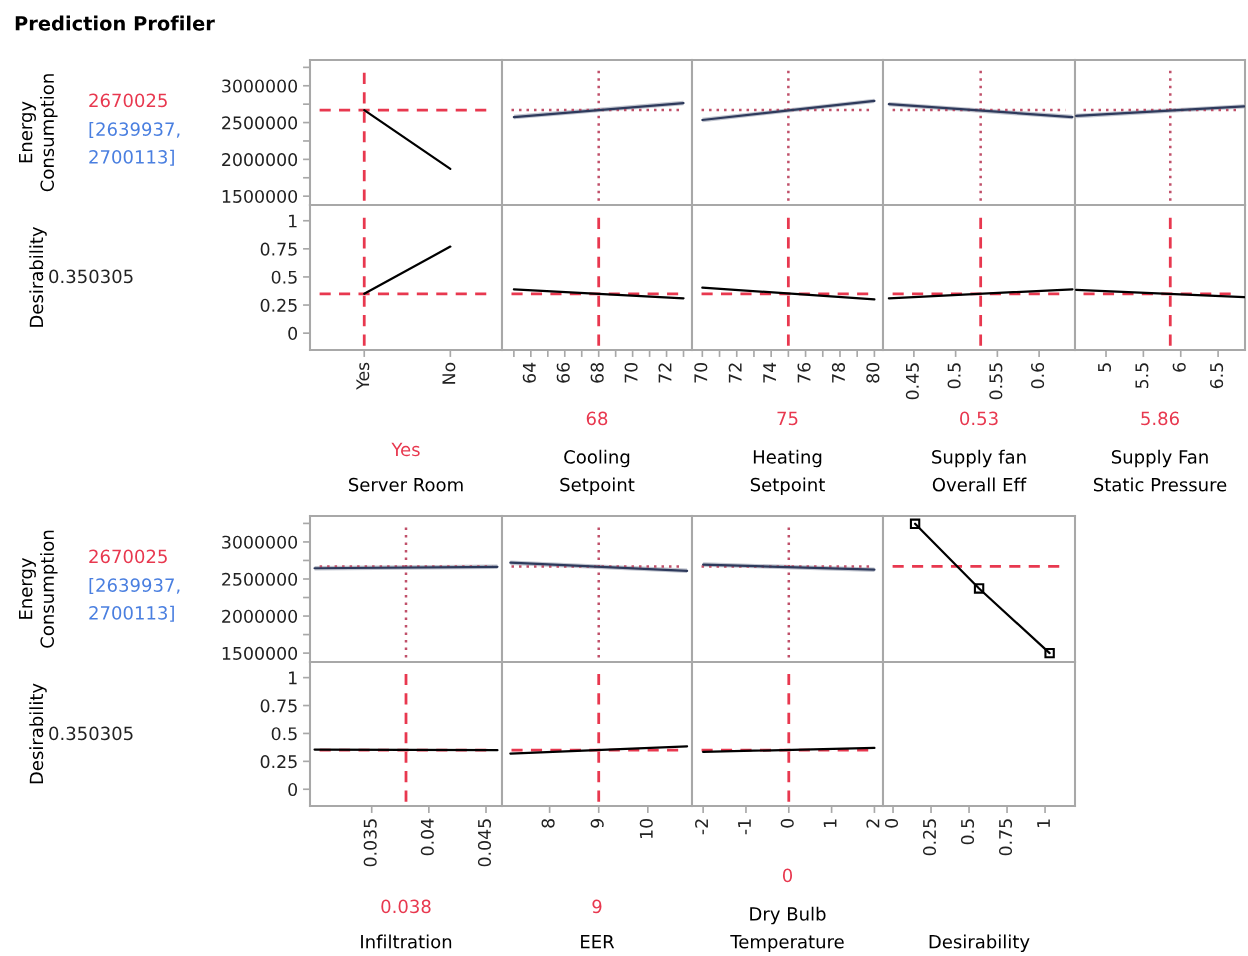  I want to click on x-axis-title: Infiltration, so click(406, 941).